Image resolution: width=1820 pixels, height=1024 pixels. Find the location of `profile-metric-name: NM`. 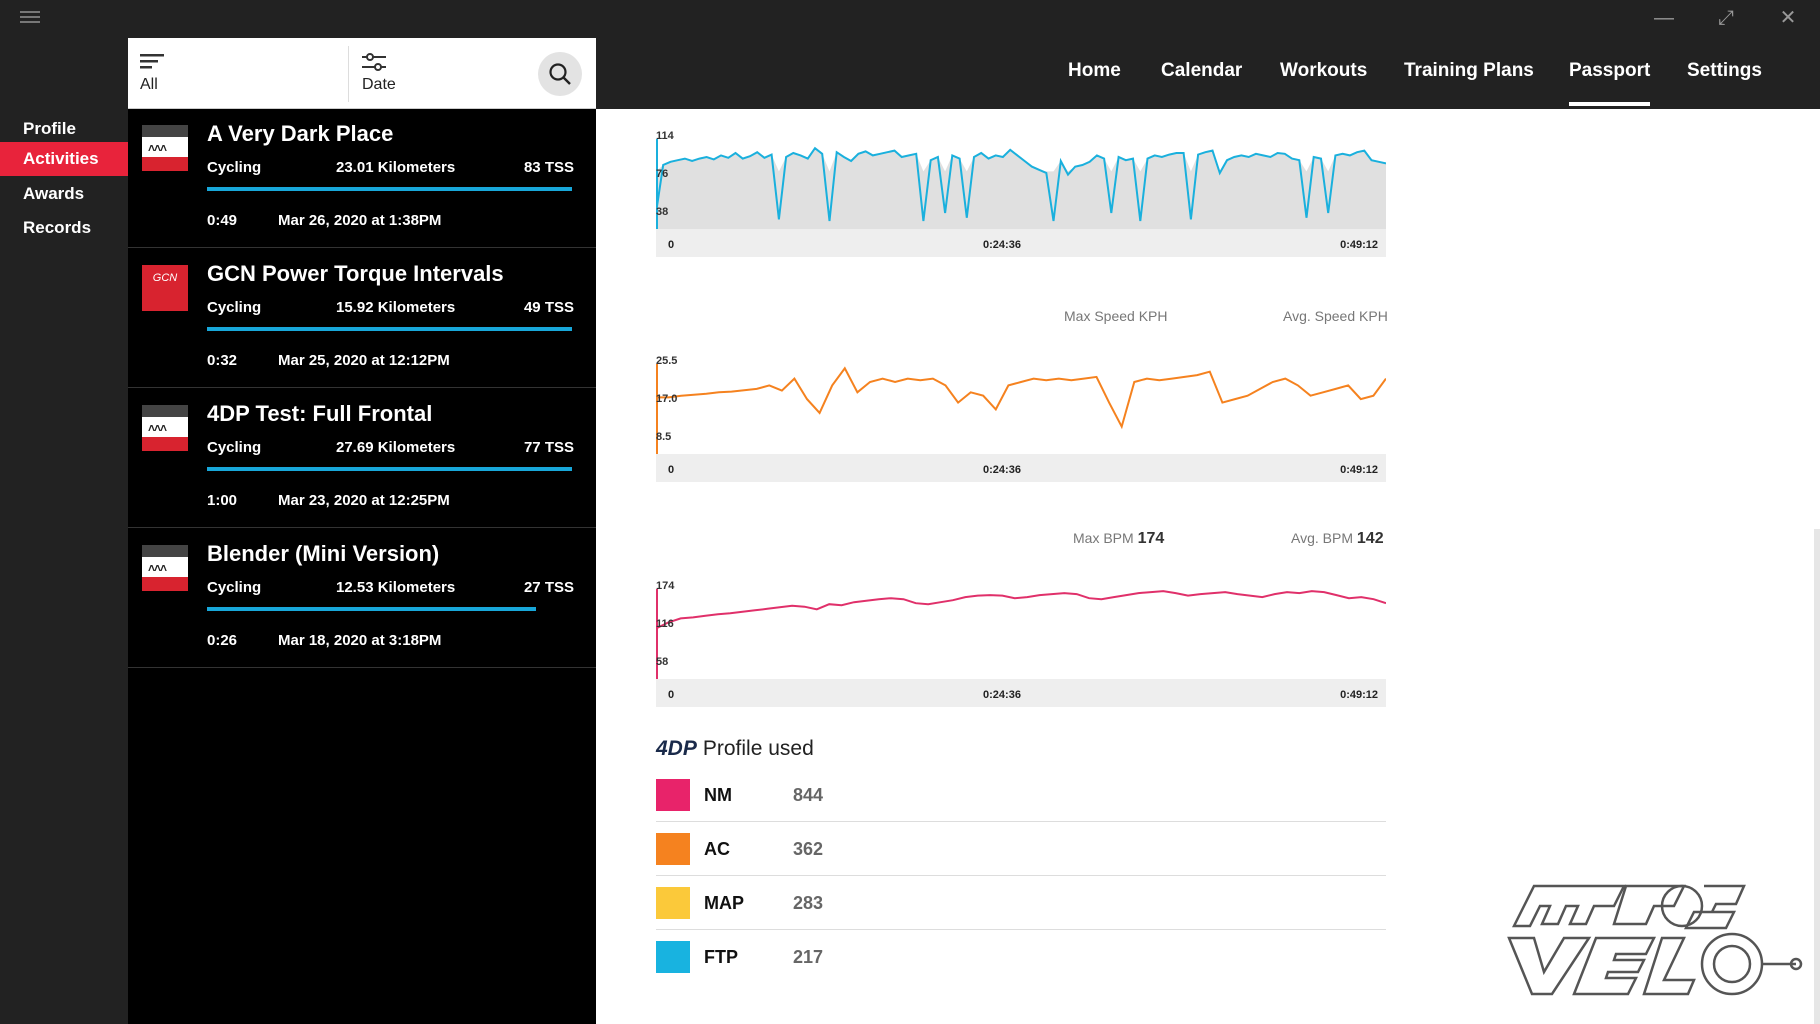

profile-metric-name: NM is located at coordinates (718, 795).